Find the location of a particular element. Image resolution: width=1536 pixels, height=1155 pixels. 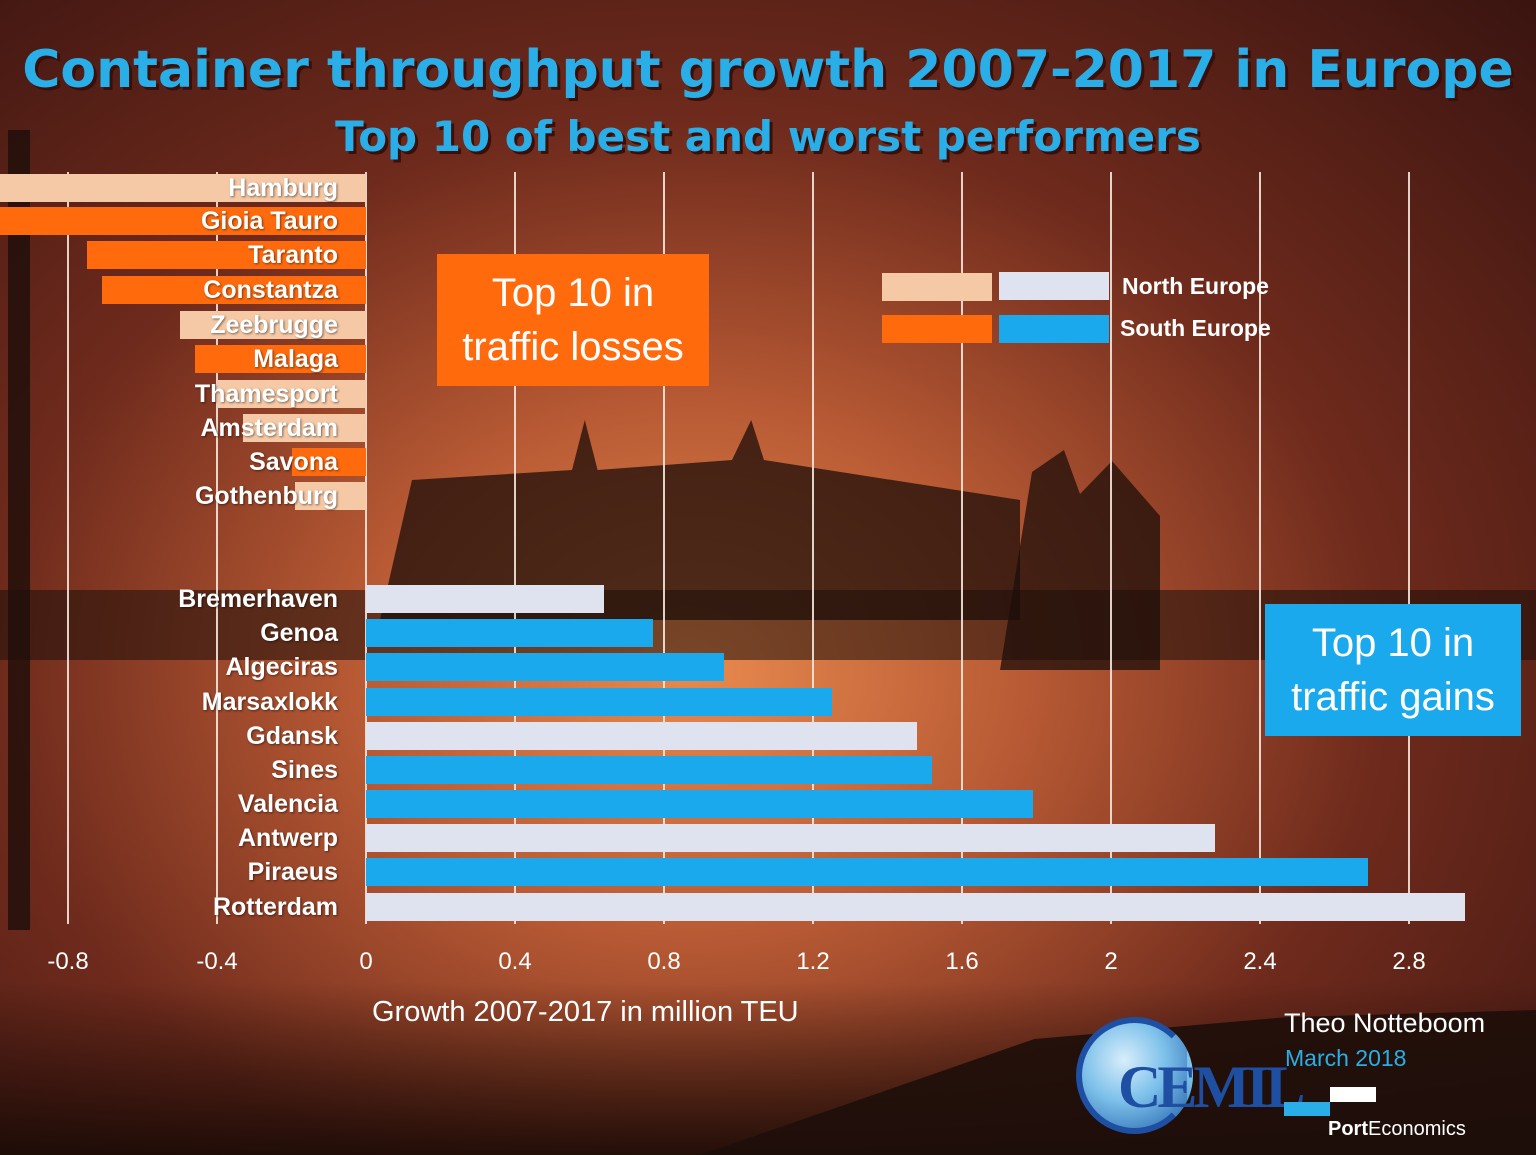

x-tick-label: 2.8 is located at coordinates (1409, 961).